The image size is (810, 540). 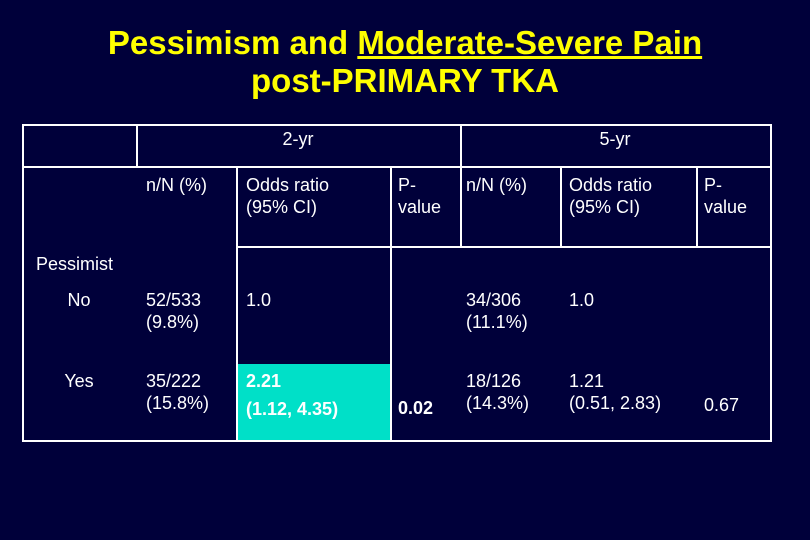 What do you see at coordinates (288, 196) in the screenshot?
I see `subheader-or-2yr: Odds ratio (95% CI)` at bounding box center [288, 196].